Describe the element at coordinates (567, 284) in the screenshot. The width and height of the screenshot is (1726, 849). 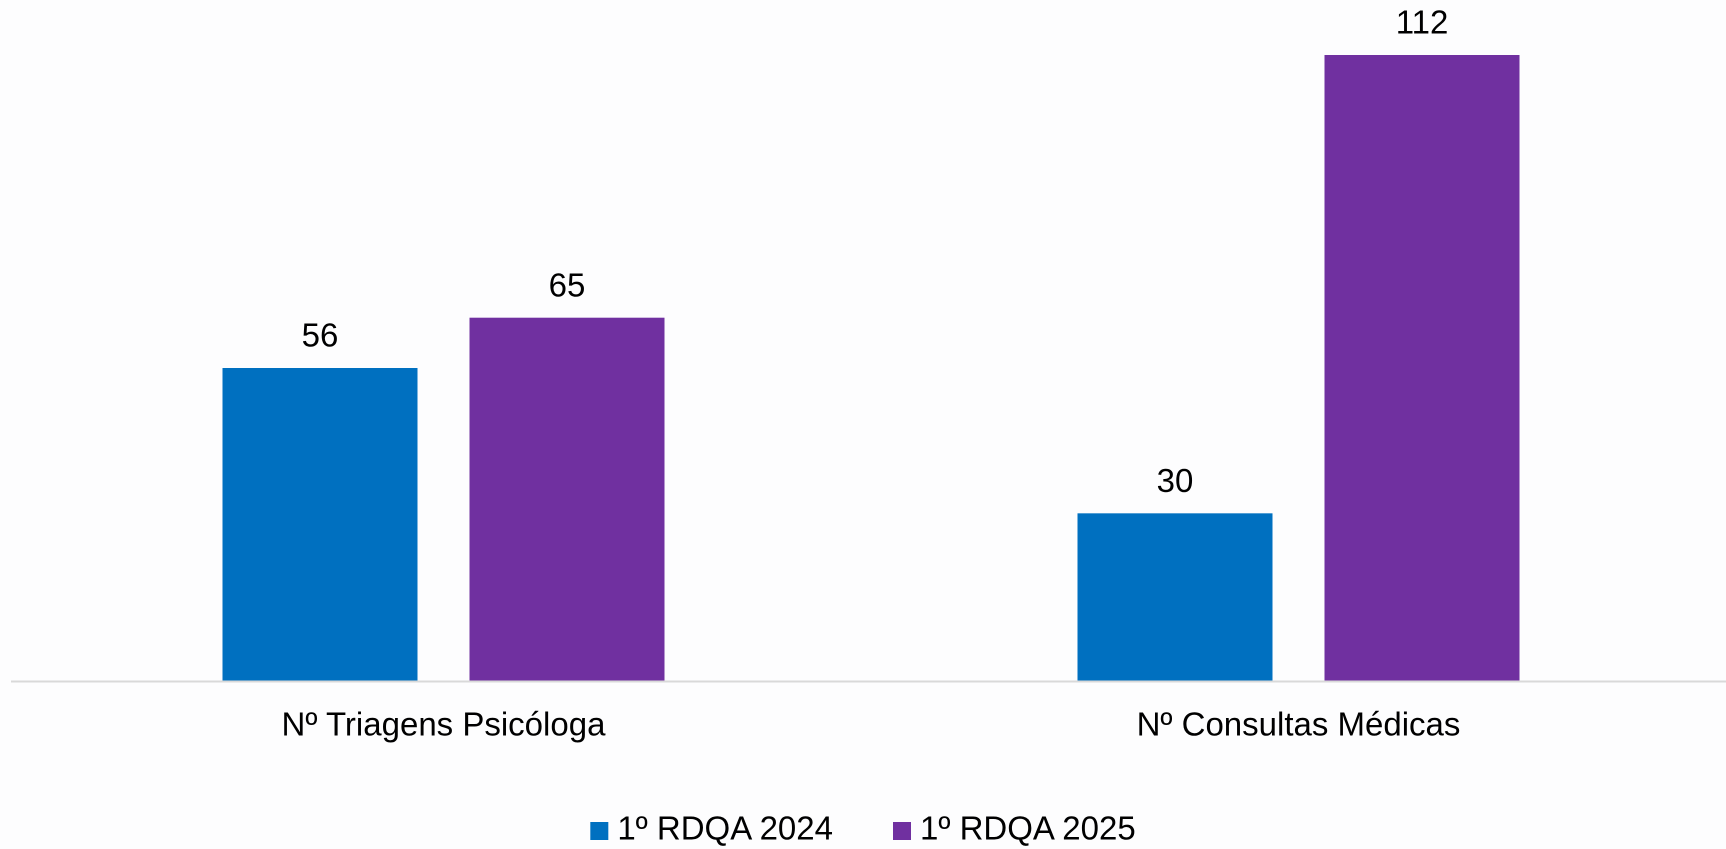
I see `value-label: 65` at that location.